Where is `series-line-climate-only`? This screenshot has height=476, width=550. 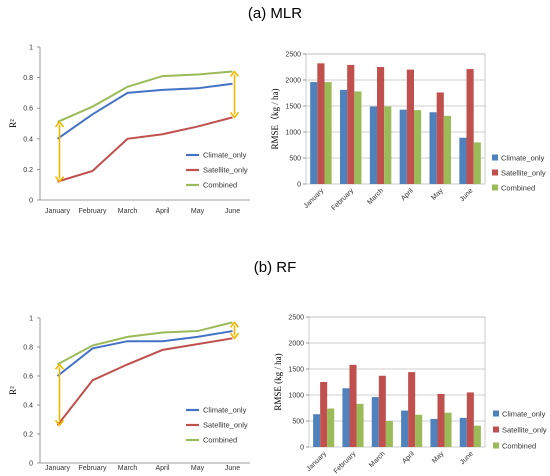 series-line-climate-only is located at coordinates (144, 353).